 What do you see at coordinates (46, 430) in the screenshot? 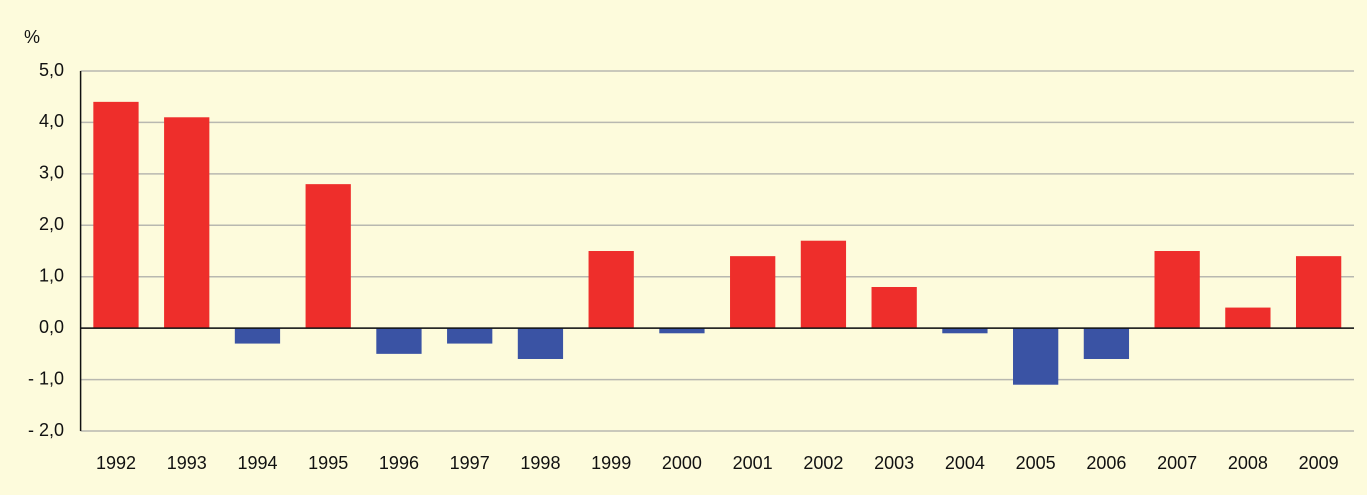
I see `y-tick-label: - 2,0` at bounding box center [46, 430].